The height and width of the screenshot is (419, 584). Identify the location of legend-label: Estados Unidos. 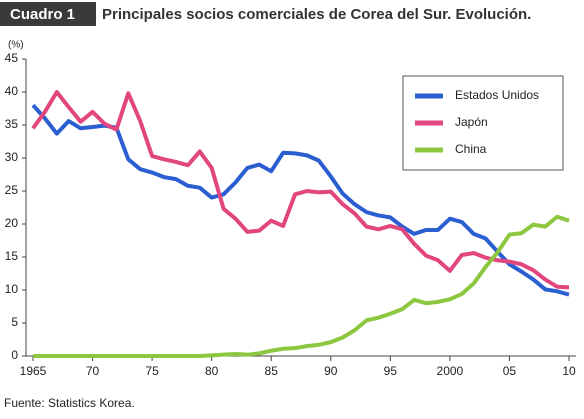
(497, 95).